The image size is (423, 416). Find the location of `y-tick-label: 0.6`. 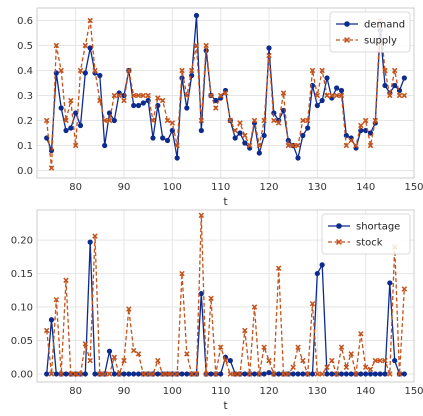

y-tick-label: 0.6 is located at coordinates (25, 21).